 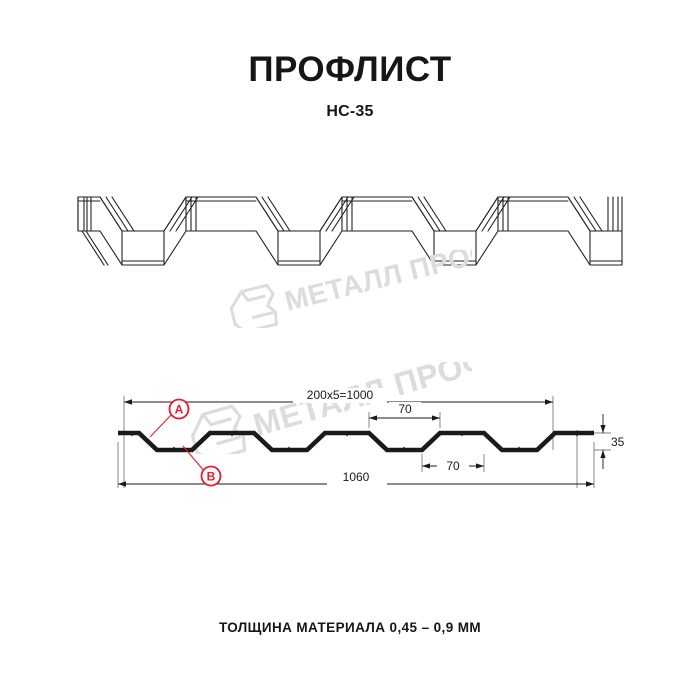 I want to click on isometric-sheet-outline, so click(x=350, y=231).